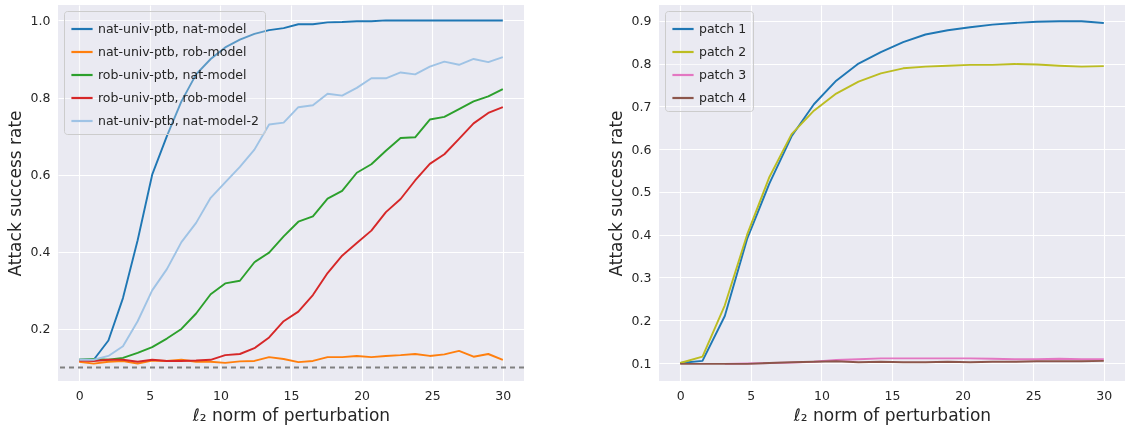 The image size is (1131, 432). Describe the element at coordinates (40, 20) in the screenshot. I see `y-tick-label: 1.0` at that location.